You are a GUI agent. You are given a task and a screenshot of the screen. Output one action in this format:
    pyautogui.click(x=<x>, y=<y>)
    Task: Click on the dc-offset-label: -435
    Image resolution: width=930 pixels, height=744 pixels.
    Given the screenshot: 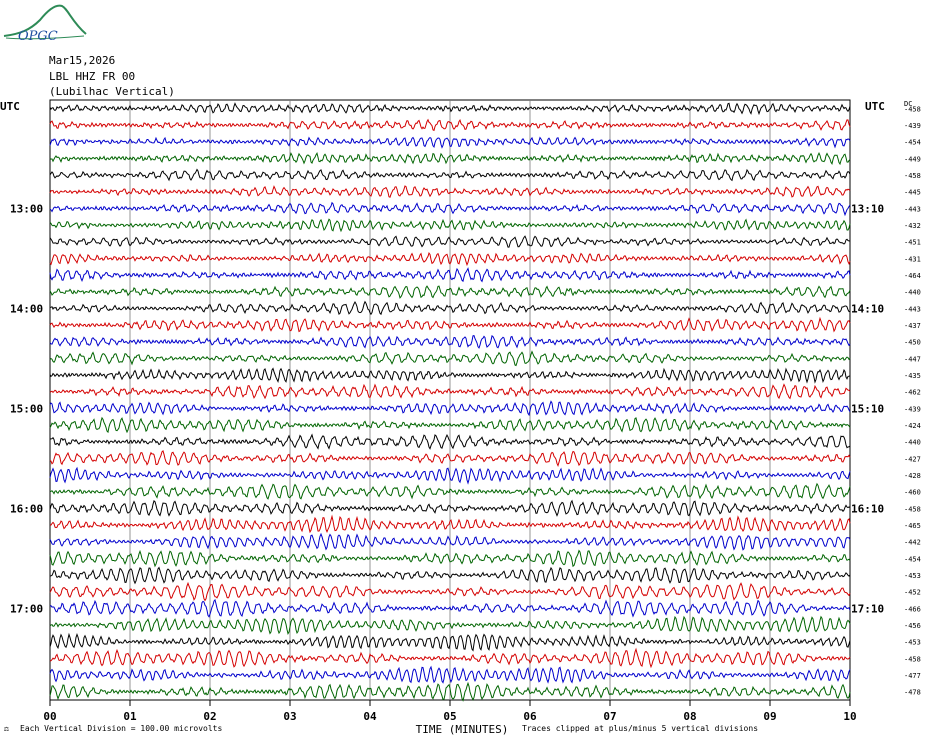 What is the action you would take?
    pyautogui.click(x=912, y=376)
    